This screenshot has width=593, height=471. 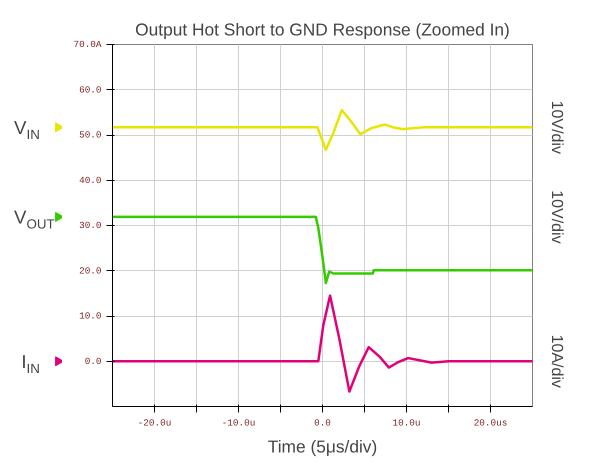 I want to click on text: 10A/div, so click(x=556, y=361).